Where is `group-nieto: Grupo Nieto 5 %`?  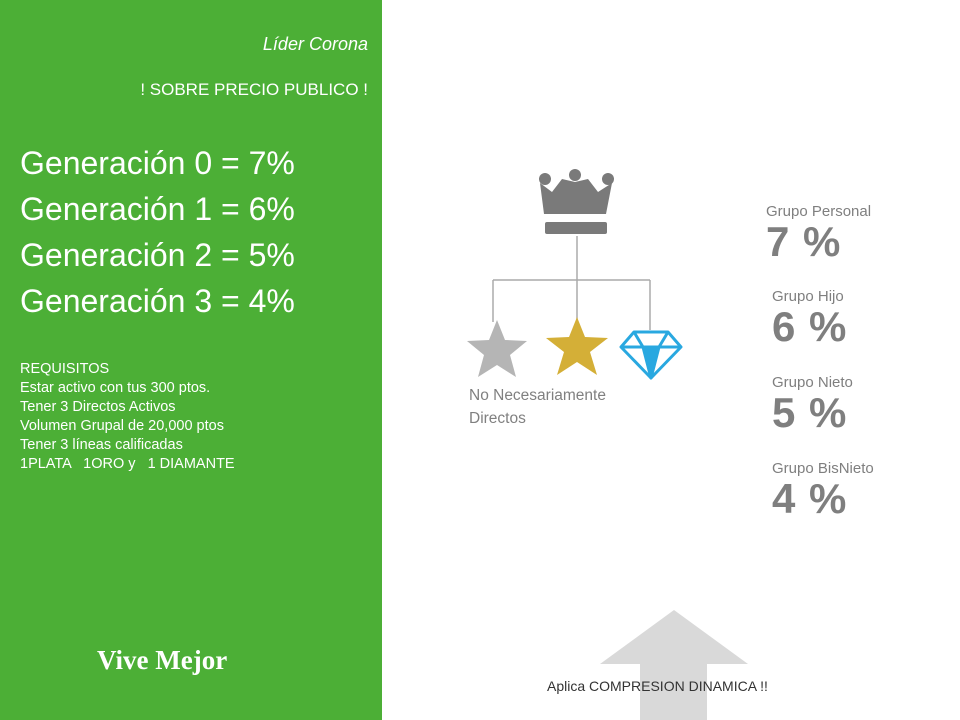
group-nieto: Grupo Nieto 5 % is located at coordinates (812, 405).